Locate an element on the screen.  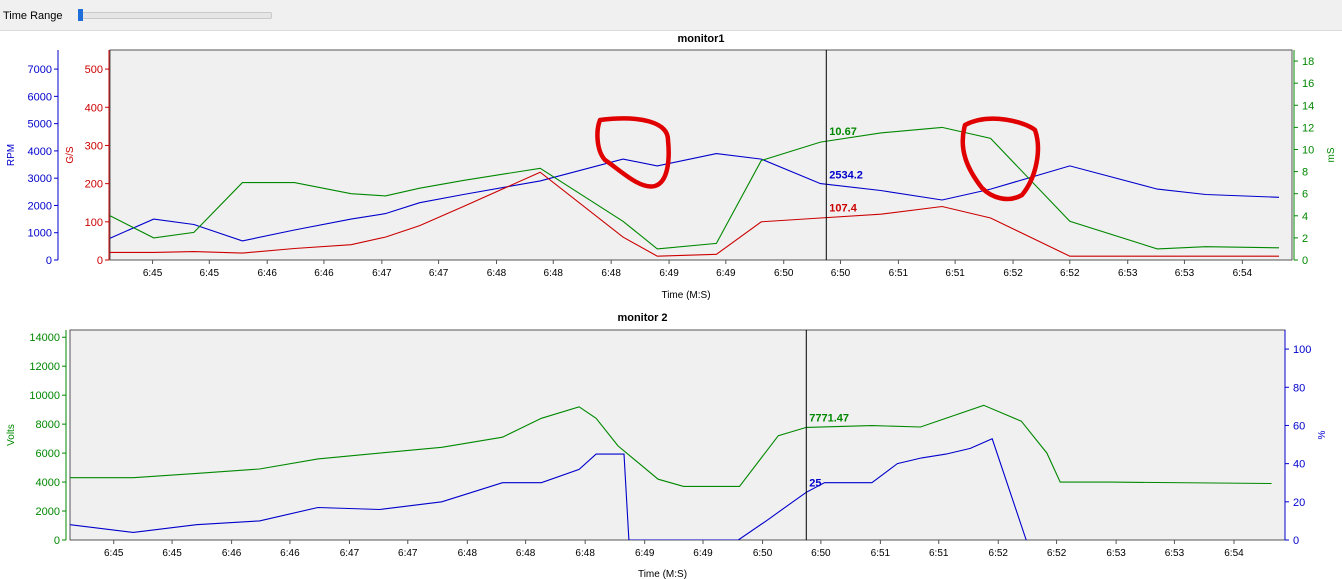
y-tick-label: 6000 is located at coordinates (40, 97).